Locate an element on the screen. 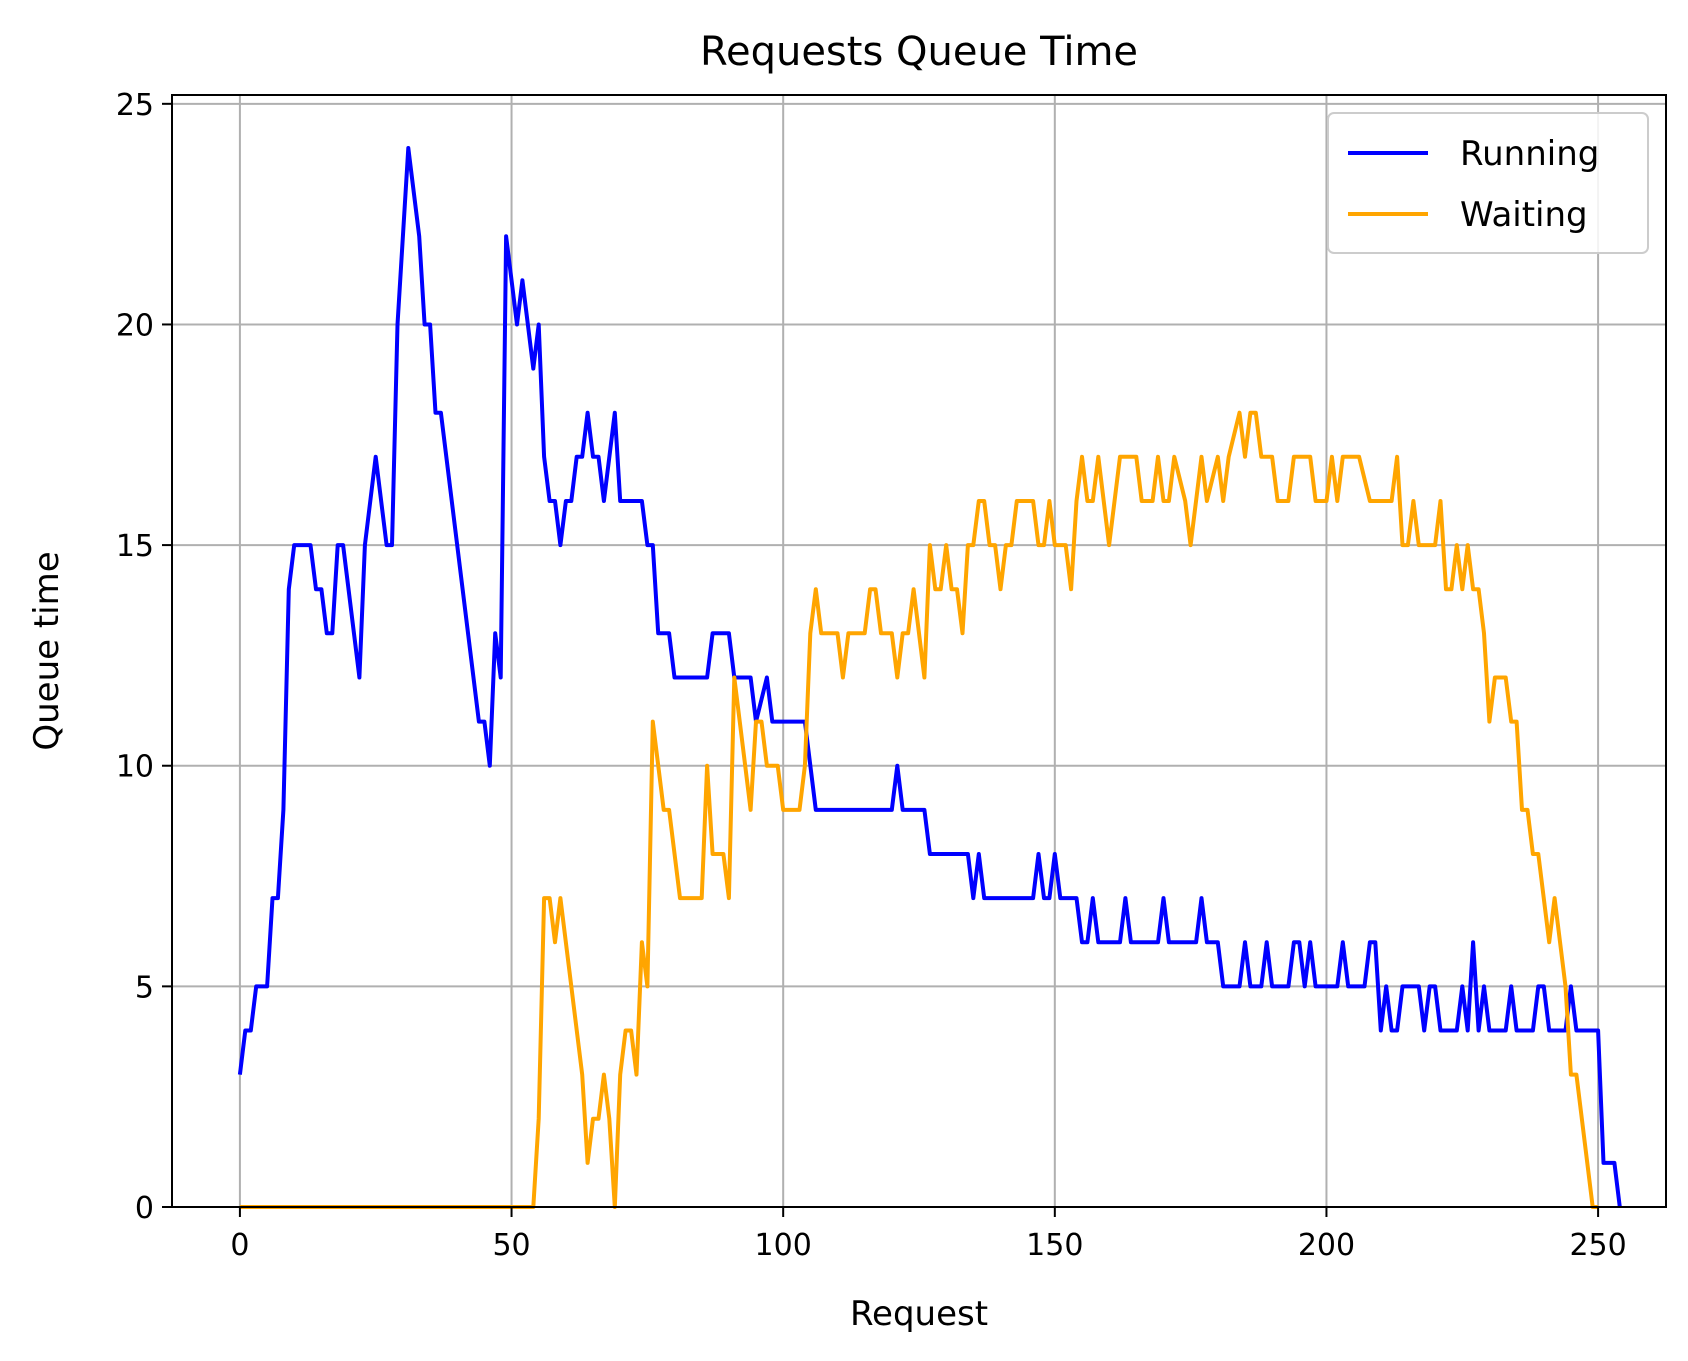 This screenshot has height=1361, width=1688. x-tick-label: 150 is located at coordinates (1054, 1245).